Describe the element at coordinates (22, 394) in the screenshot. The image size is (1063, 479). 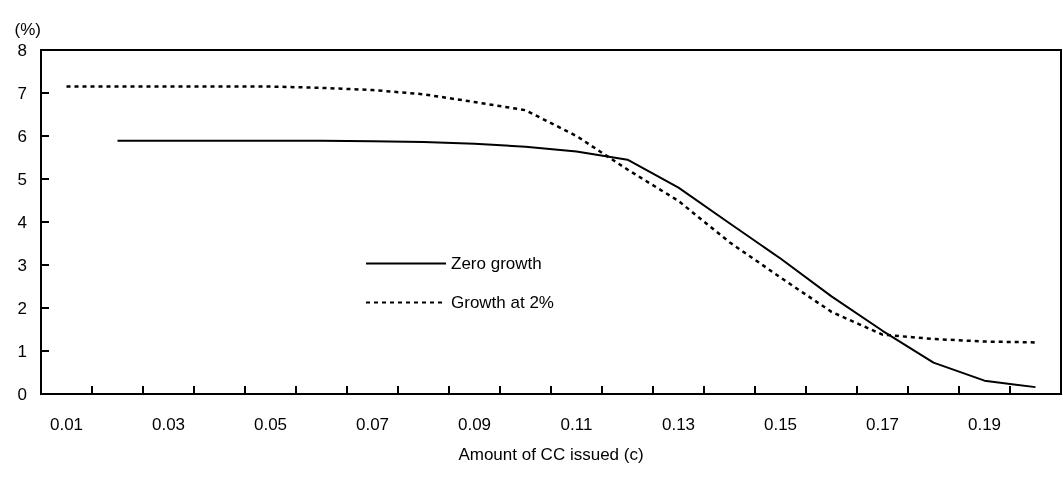
I see `y-tick-label: 0` at that location.